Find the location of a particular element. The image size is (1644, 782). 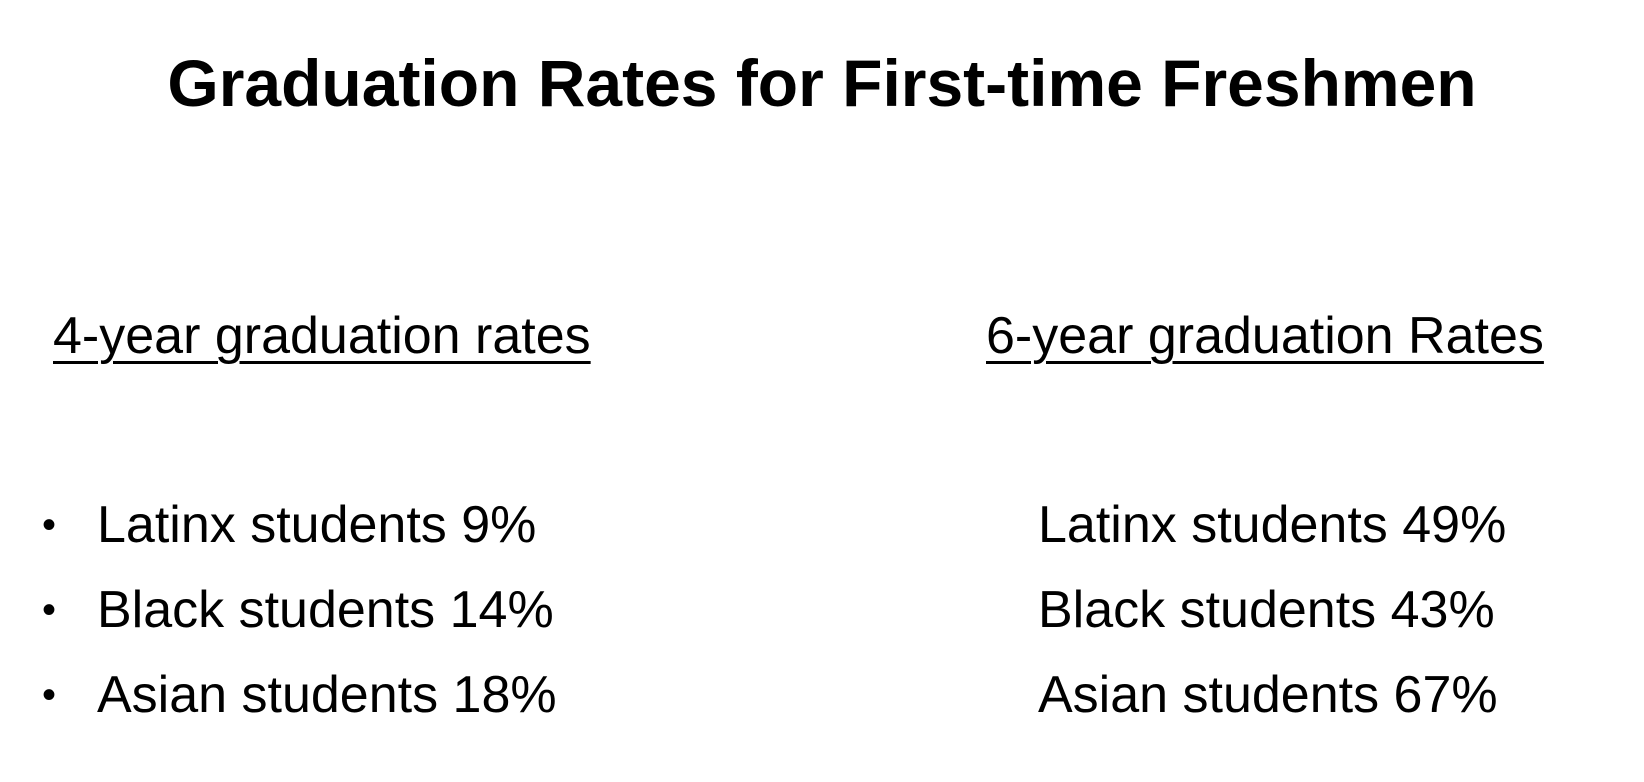

list-item: • Latinx students 9% is located at coordinates (299, 525).